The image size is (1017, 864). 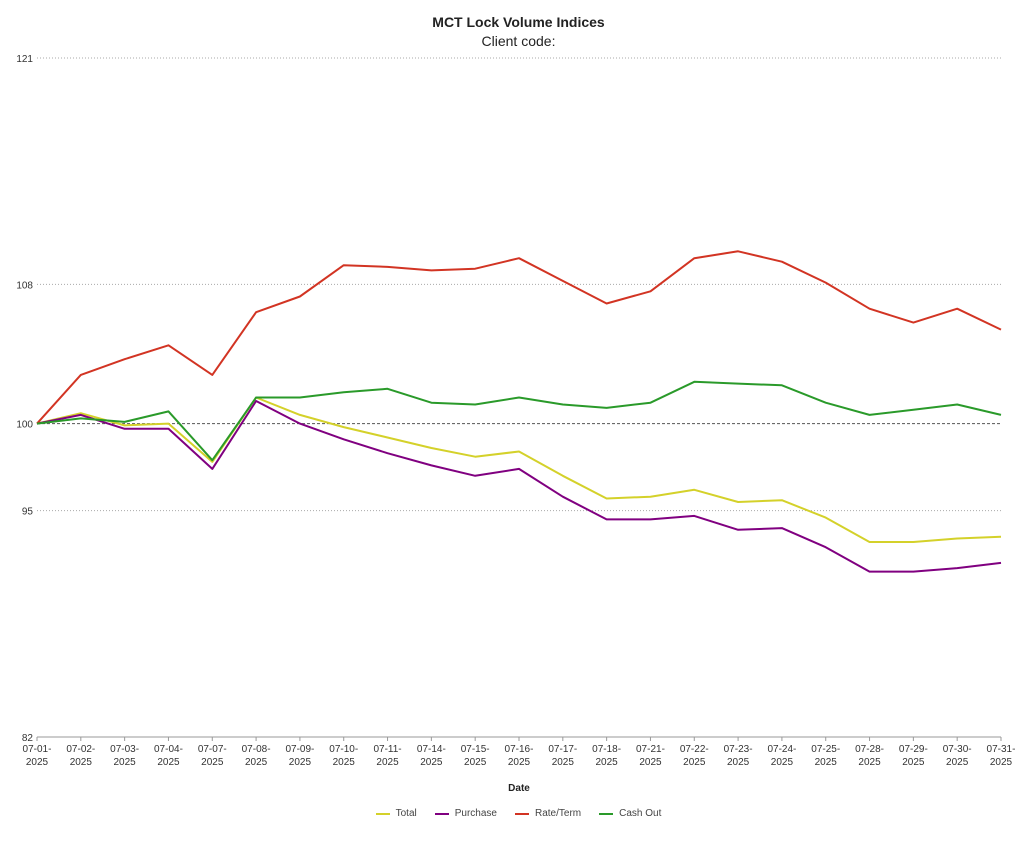 I want to click on x-tick-label: 07-31-2025, so click(x=1001, y=756).